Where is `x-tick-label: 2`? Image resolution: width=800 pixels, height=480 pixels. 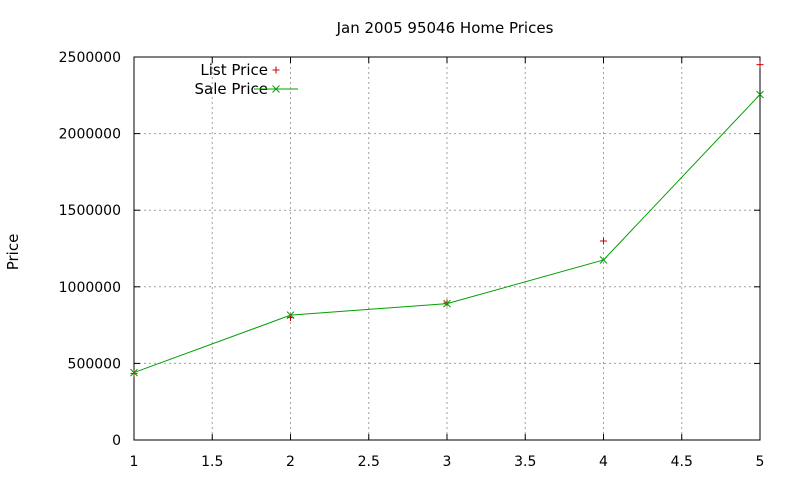
x-tick-label: 2 is located at coordinates (290, 462).